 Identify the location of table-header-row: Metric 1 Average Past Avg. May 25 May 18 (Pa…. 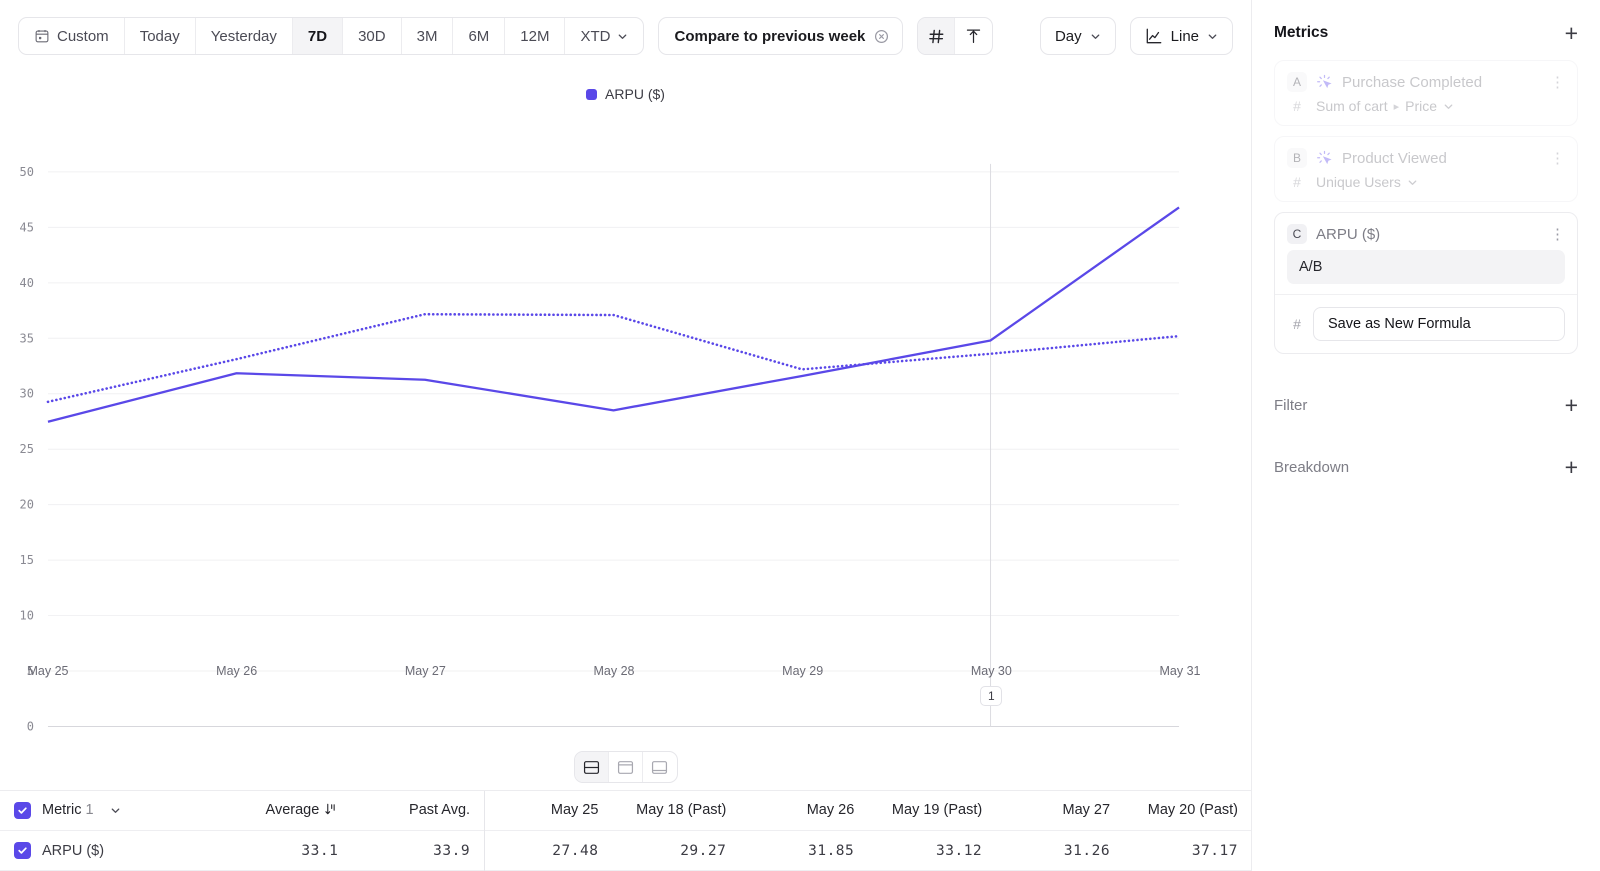
(625, 810).